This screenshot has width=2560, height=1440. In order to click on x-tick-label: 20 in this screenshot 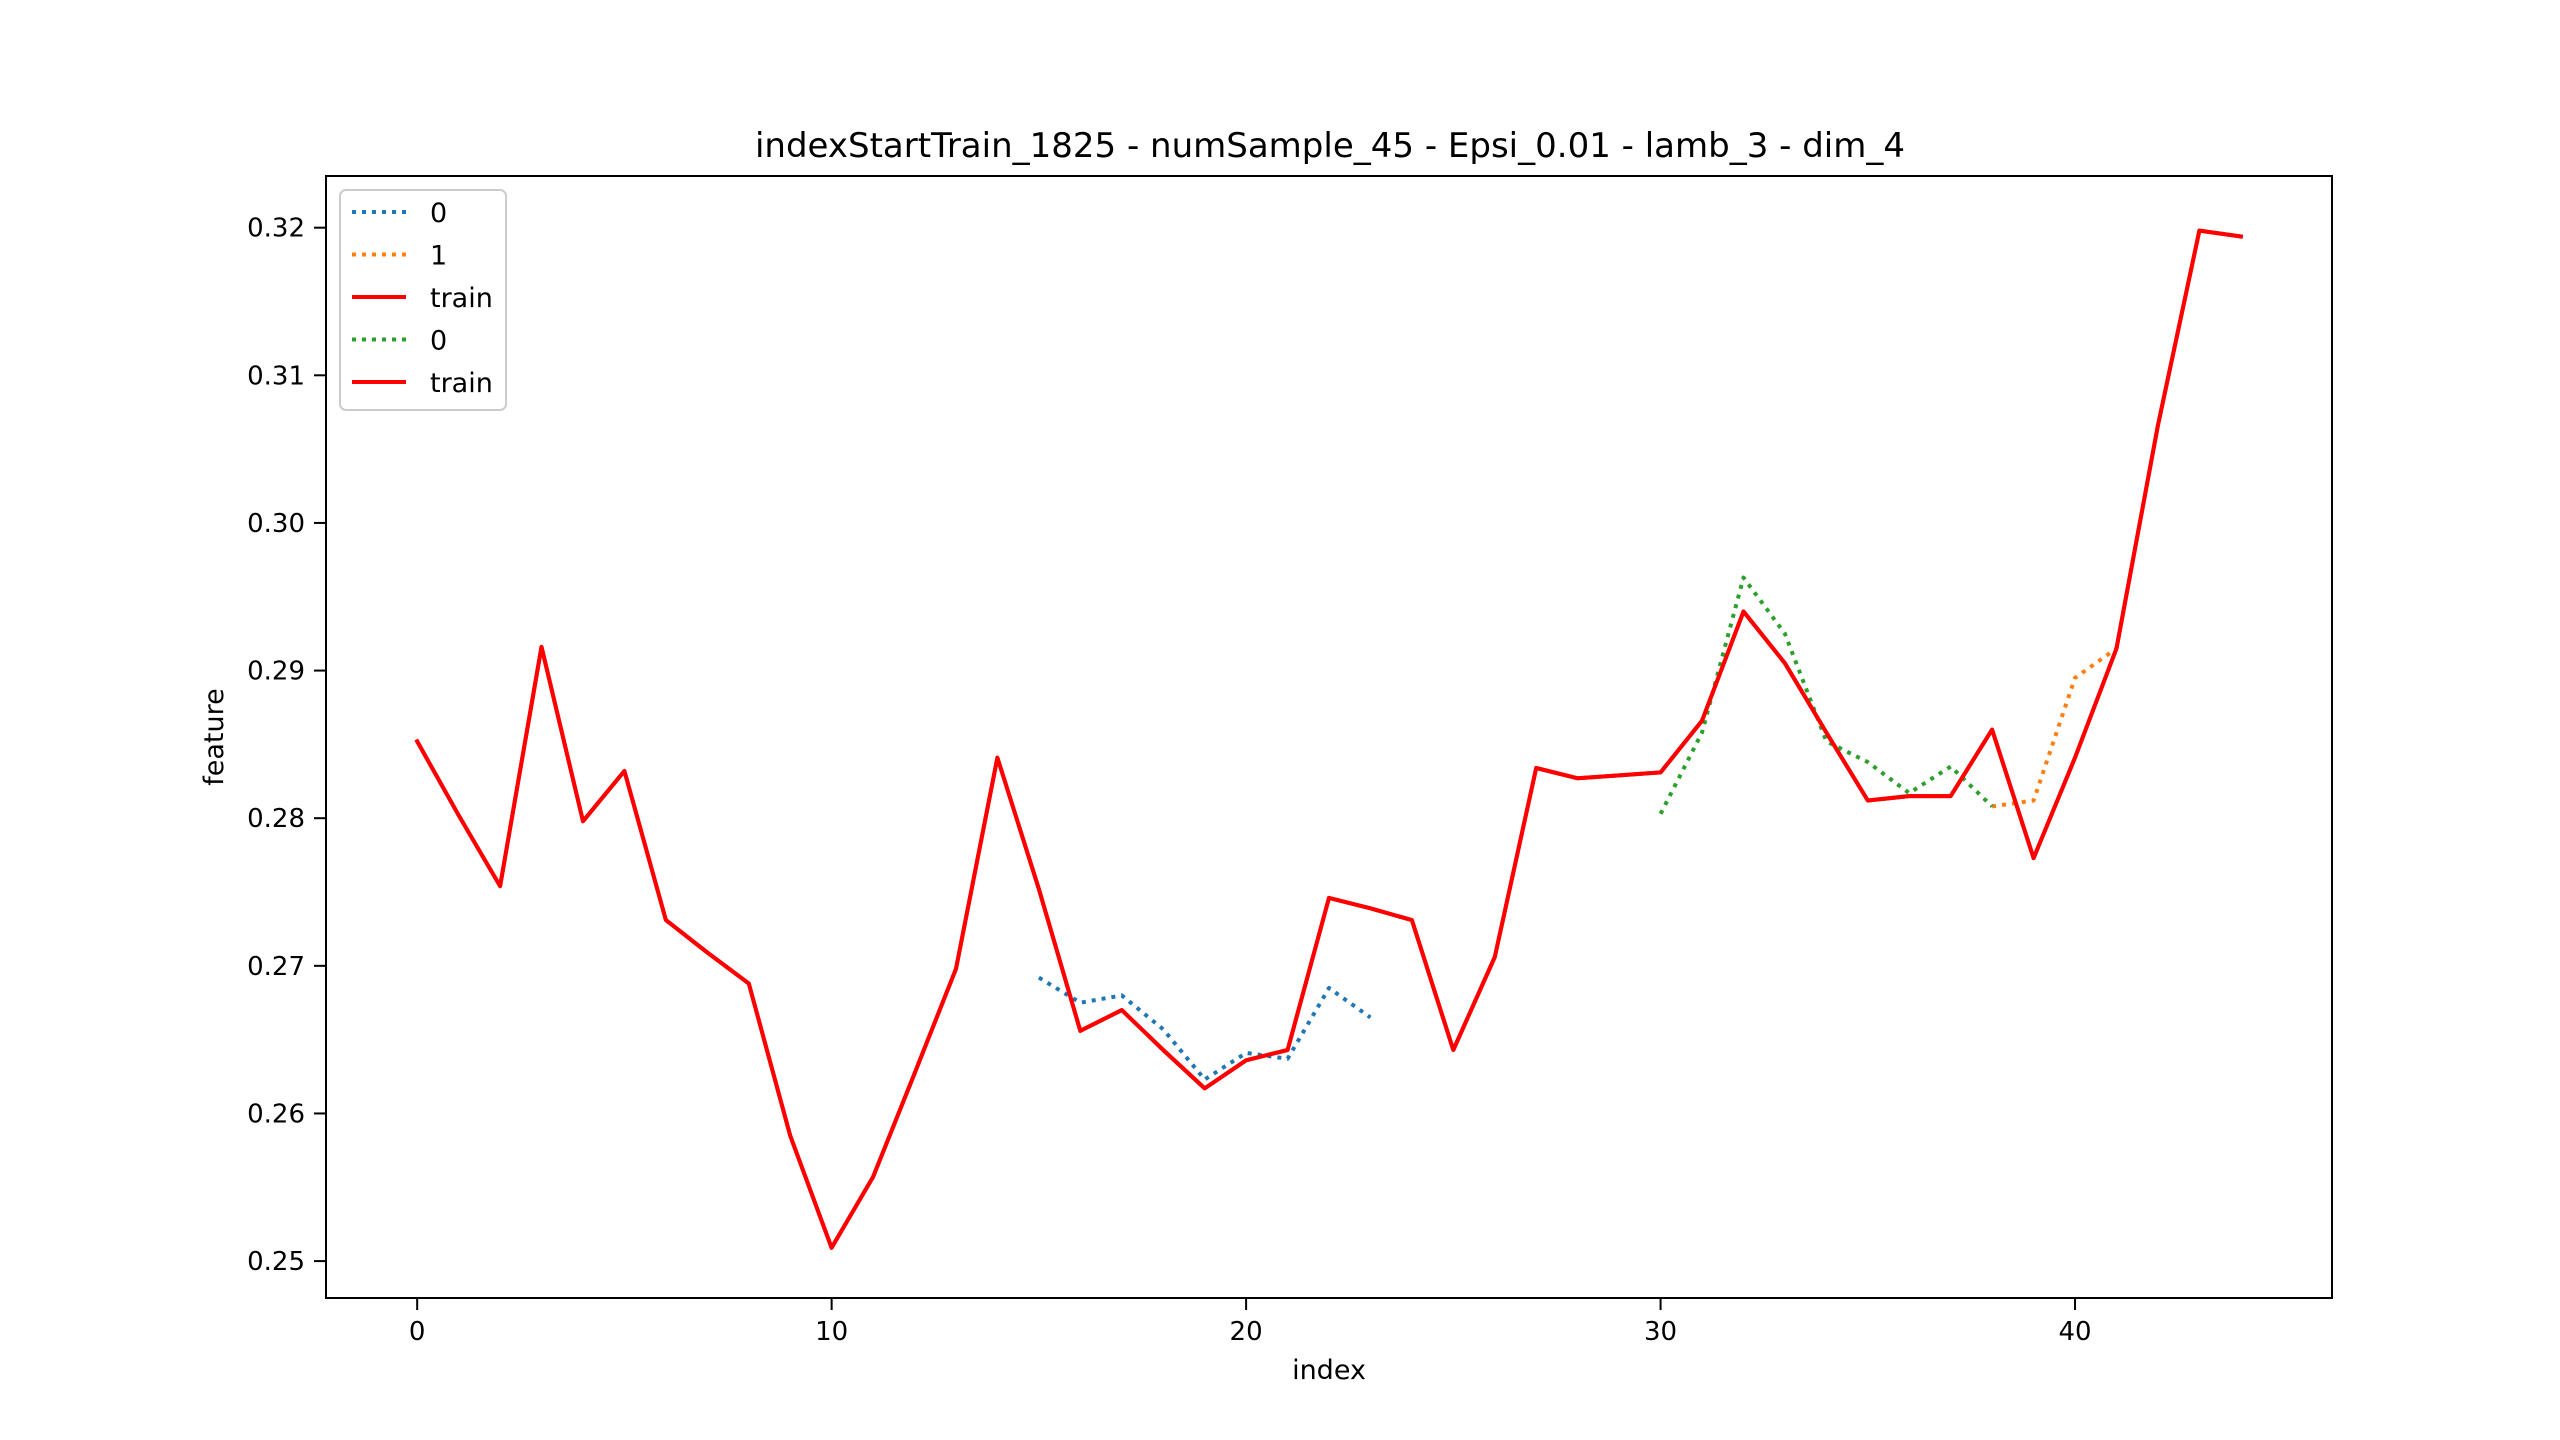, I will do `click(1246, 1332)`.